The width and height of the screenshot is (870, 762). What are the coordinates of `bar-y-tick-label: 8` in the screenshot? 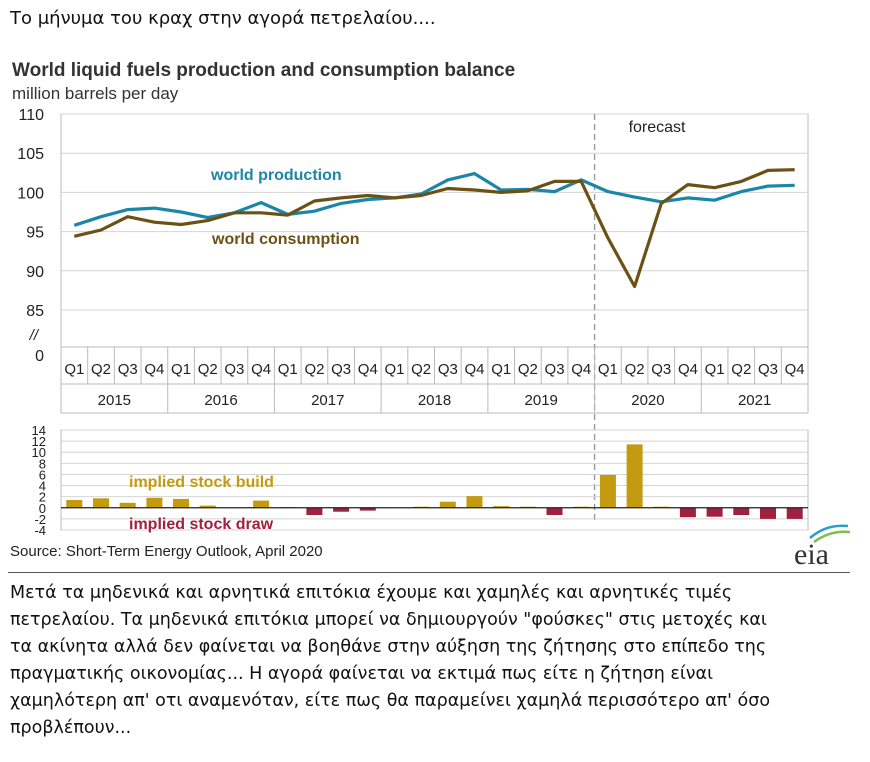 It's located at (42, 463).